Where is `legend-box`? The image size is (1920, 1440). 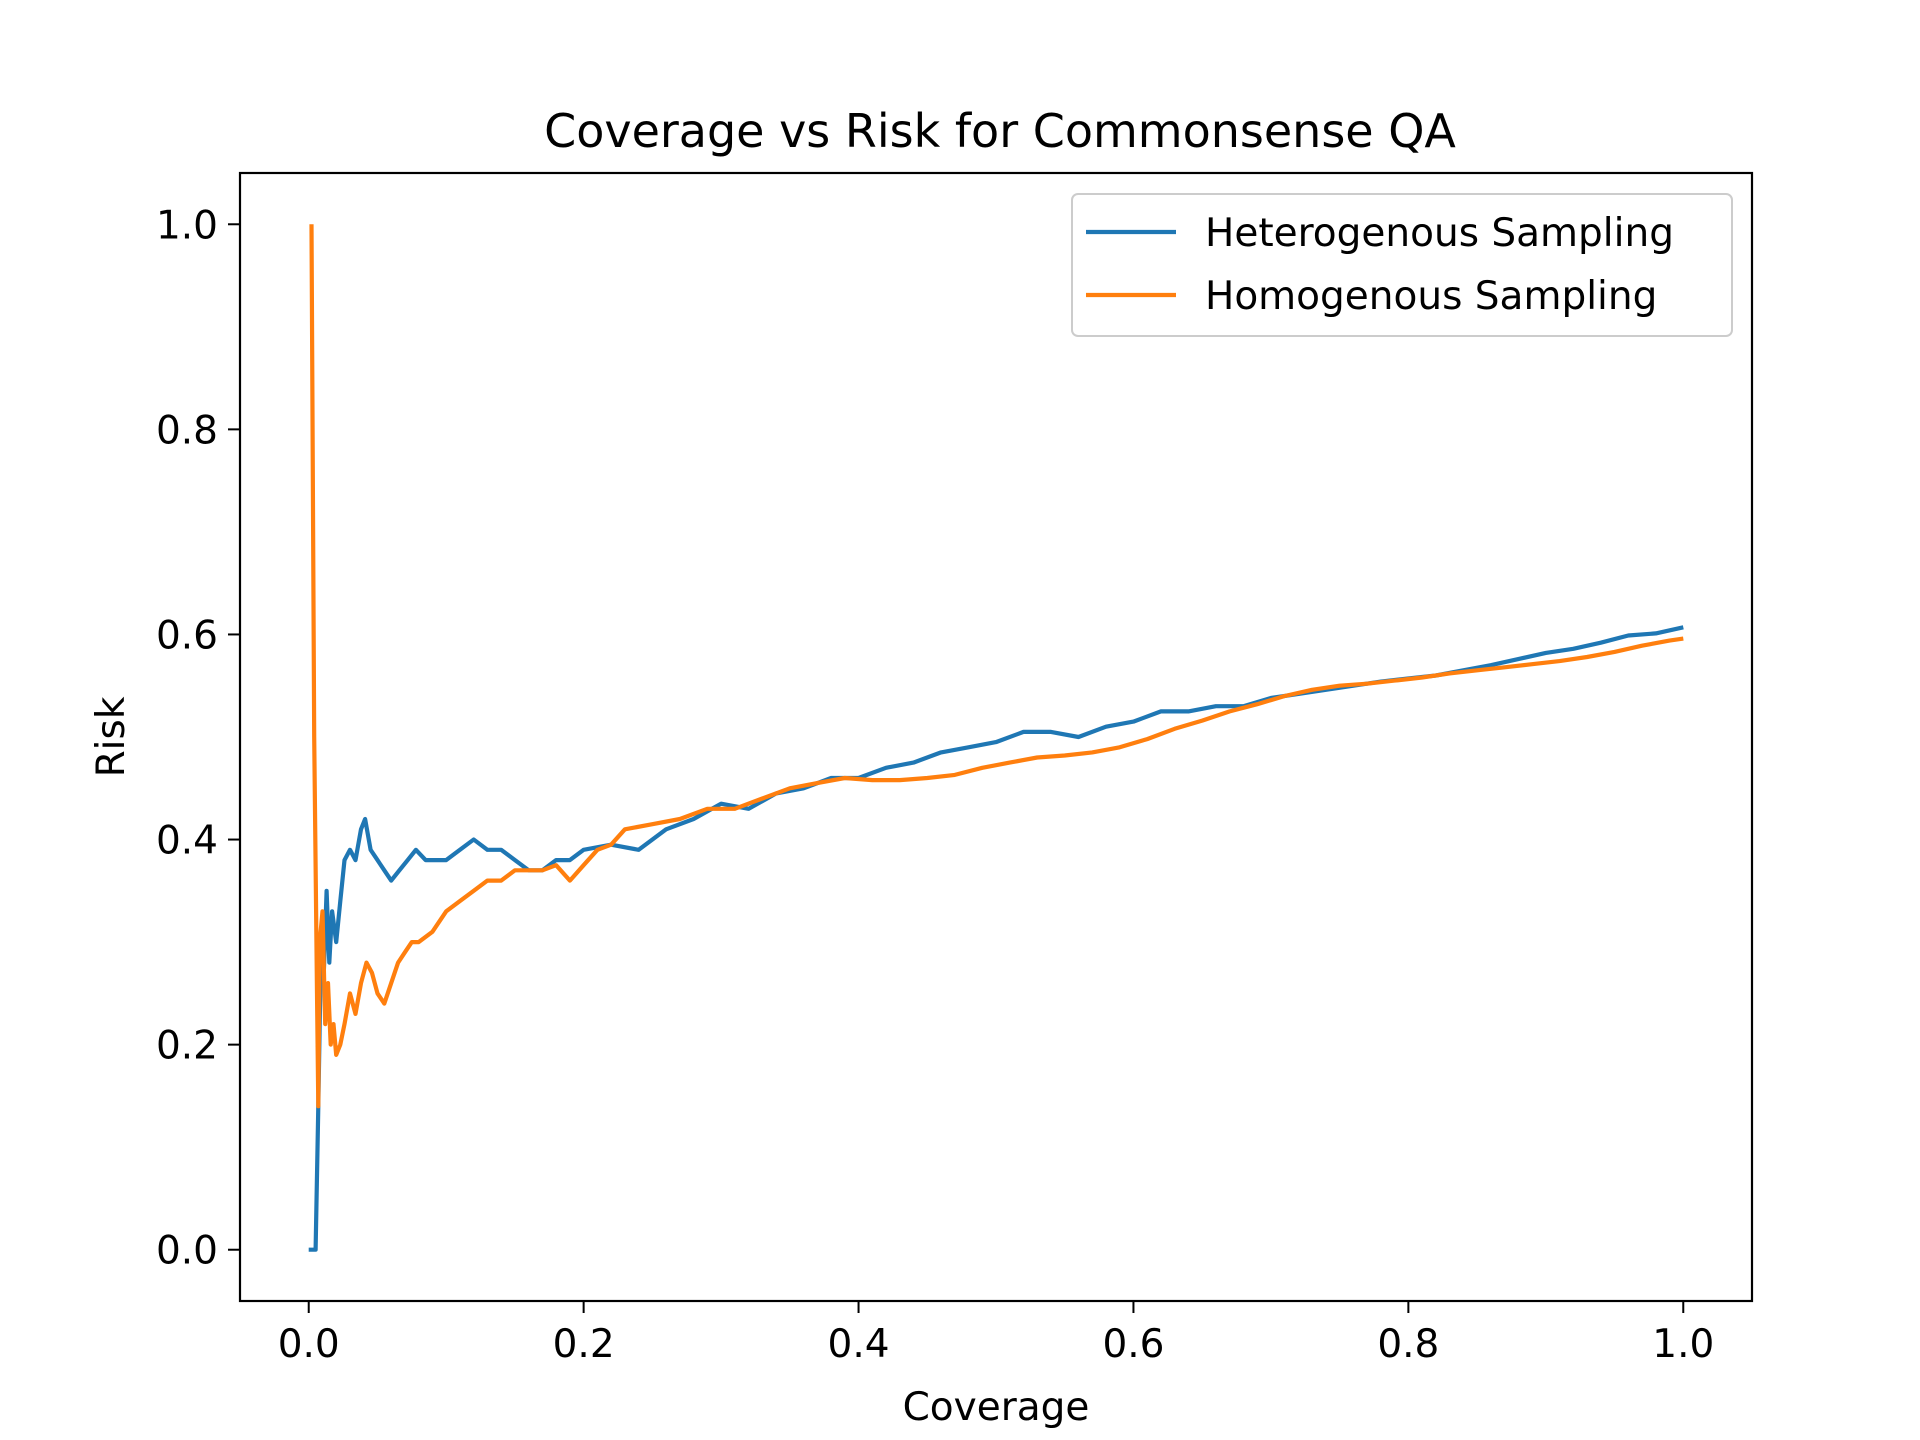
legend-box is located at coordinates (1402, 265).